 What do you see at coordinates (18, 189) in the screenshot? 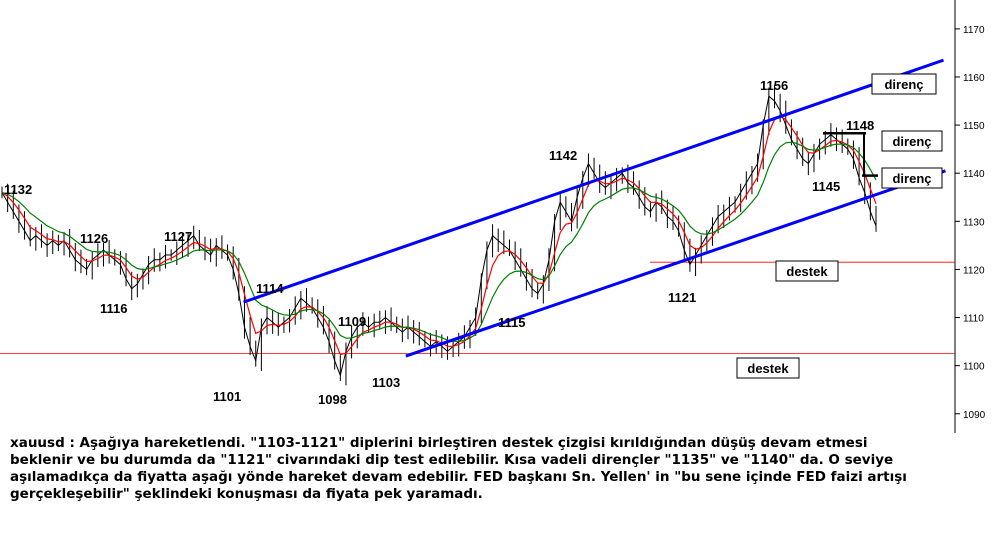
I see `price-label: 1132` at bounding box center [18, 189].